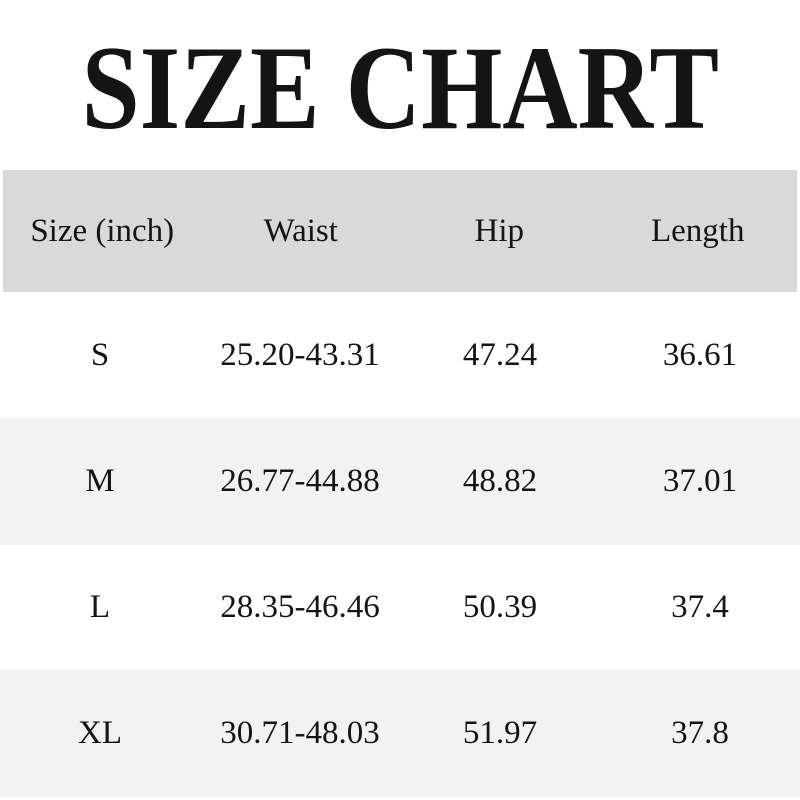  What do you see at coordinates (300, 607) in the screenshot?
I see `cell-waist-l: 28.35-46.46` at bounding box center [300, 607].